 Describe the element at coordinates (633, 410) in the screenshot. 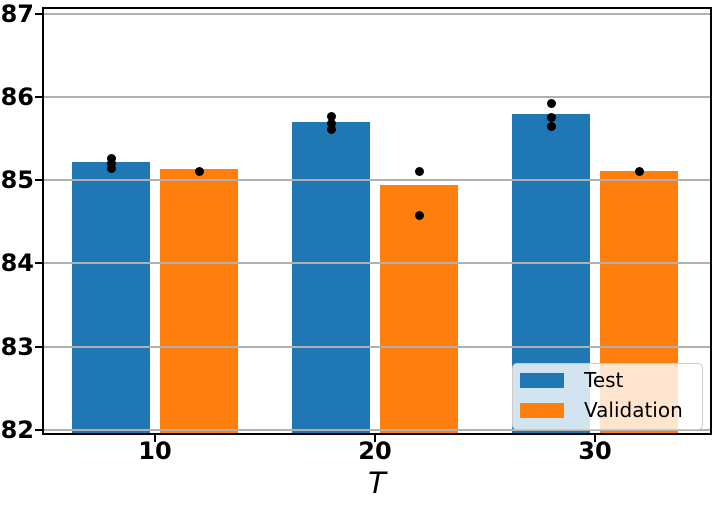

I see `legend-label-validation: Validation` at that location.